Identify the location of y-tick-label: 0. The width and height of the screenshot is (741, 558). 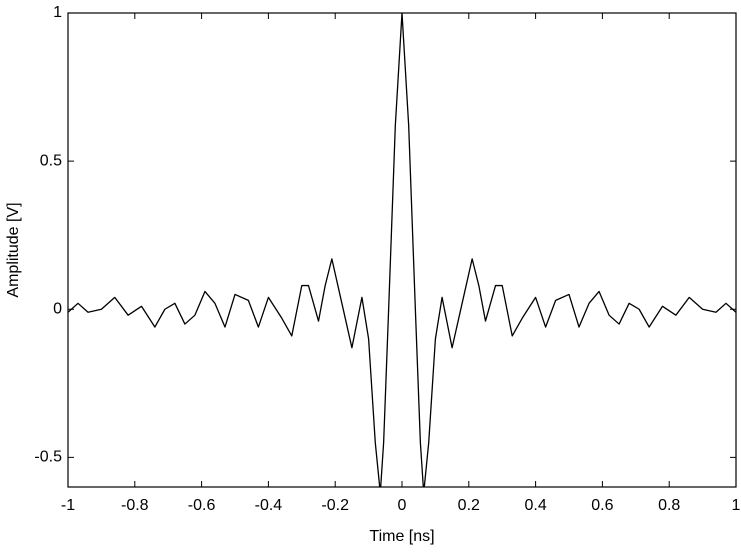
(57, 308).